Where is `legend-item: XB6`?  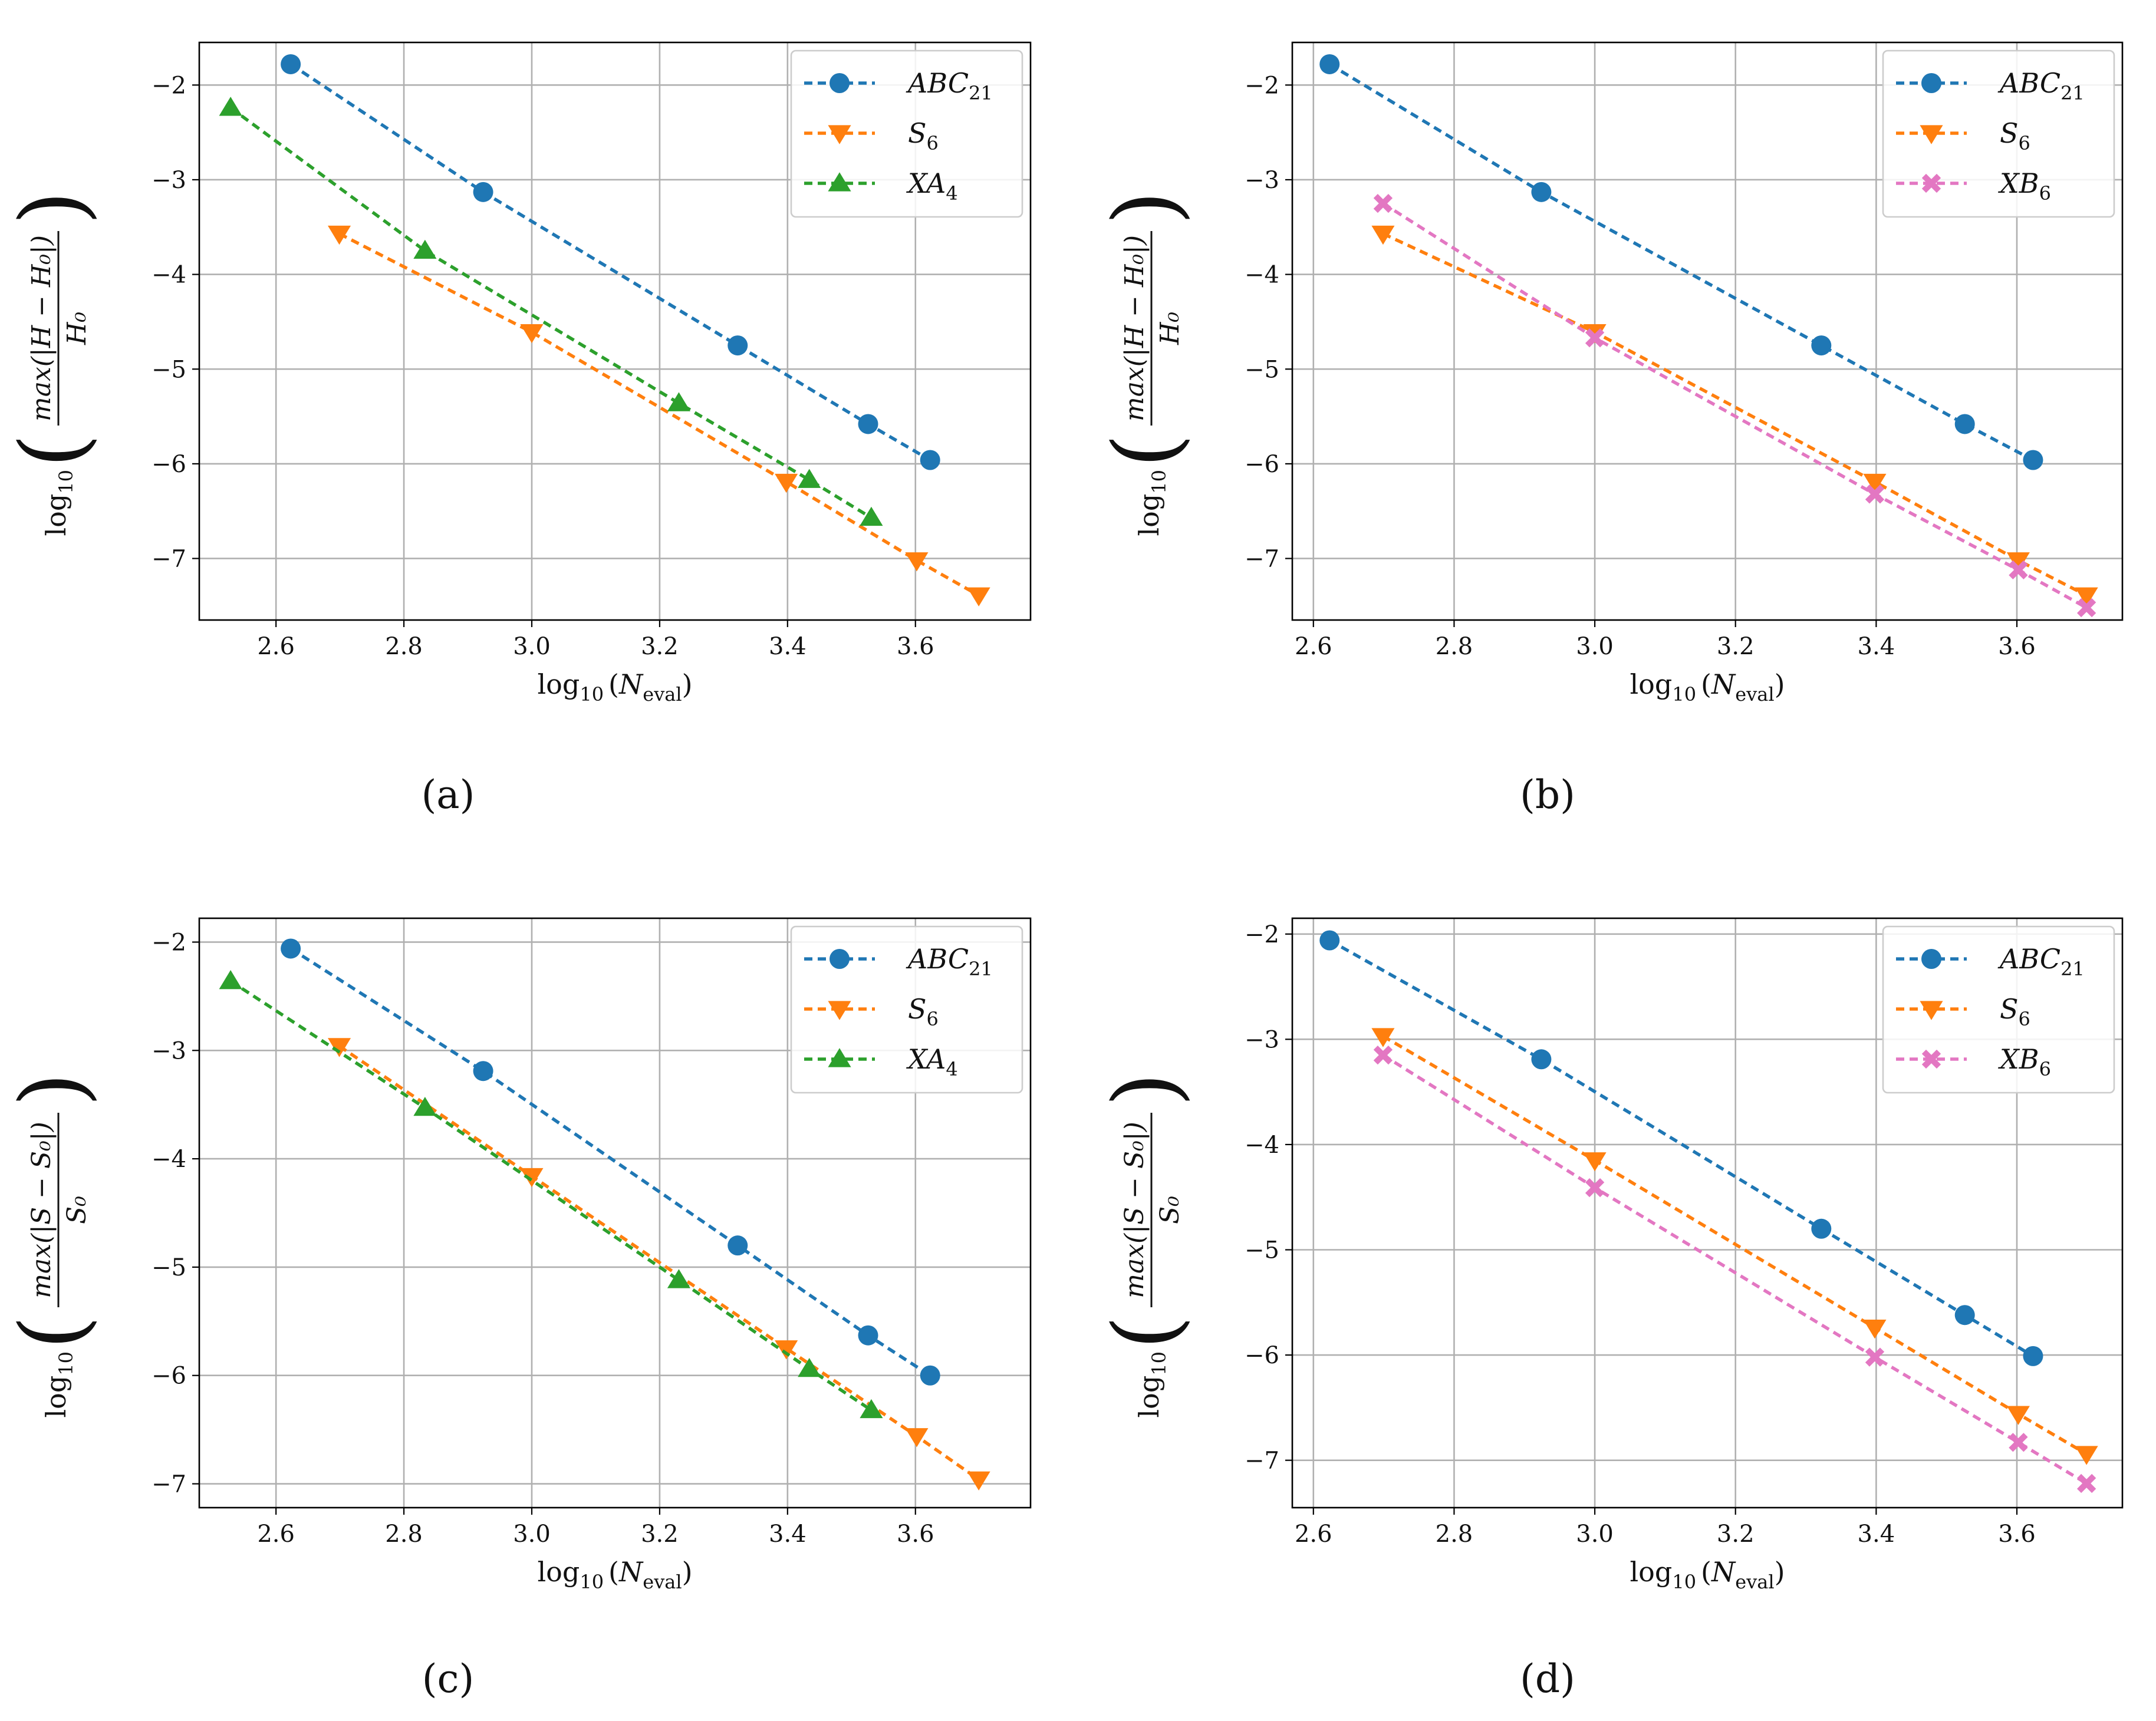
legend-item: XB6 is located at coordinates (1974, 186).